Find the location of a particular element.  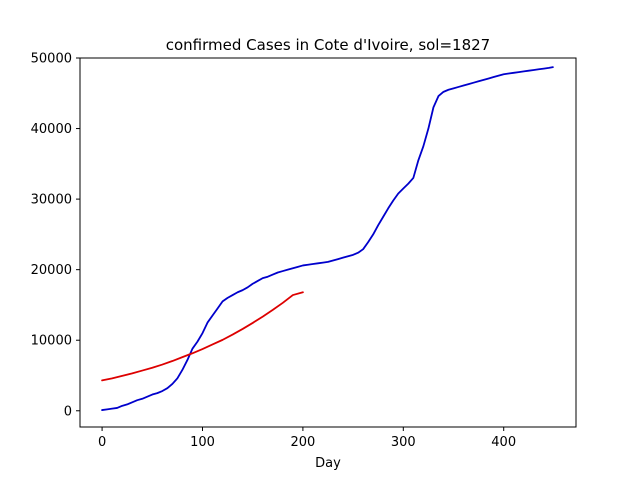

x-axis: 0 100 200 300 400 is located at coordinates (307, 438).